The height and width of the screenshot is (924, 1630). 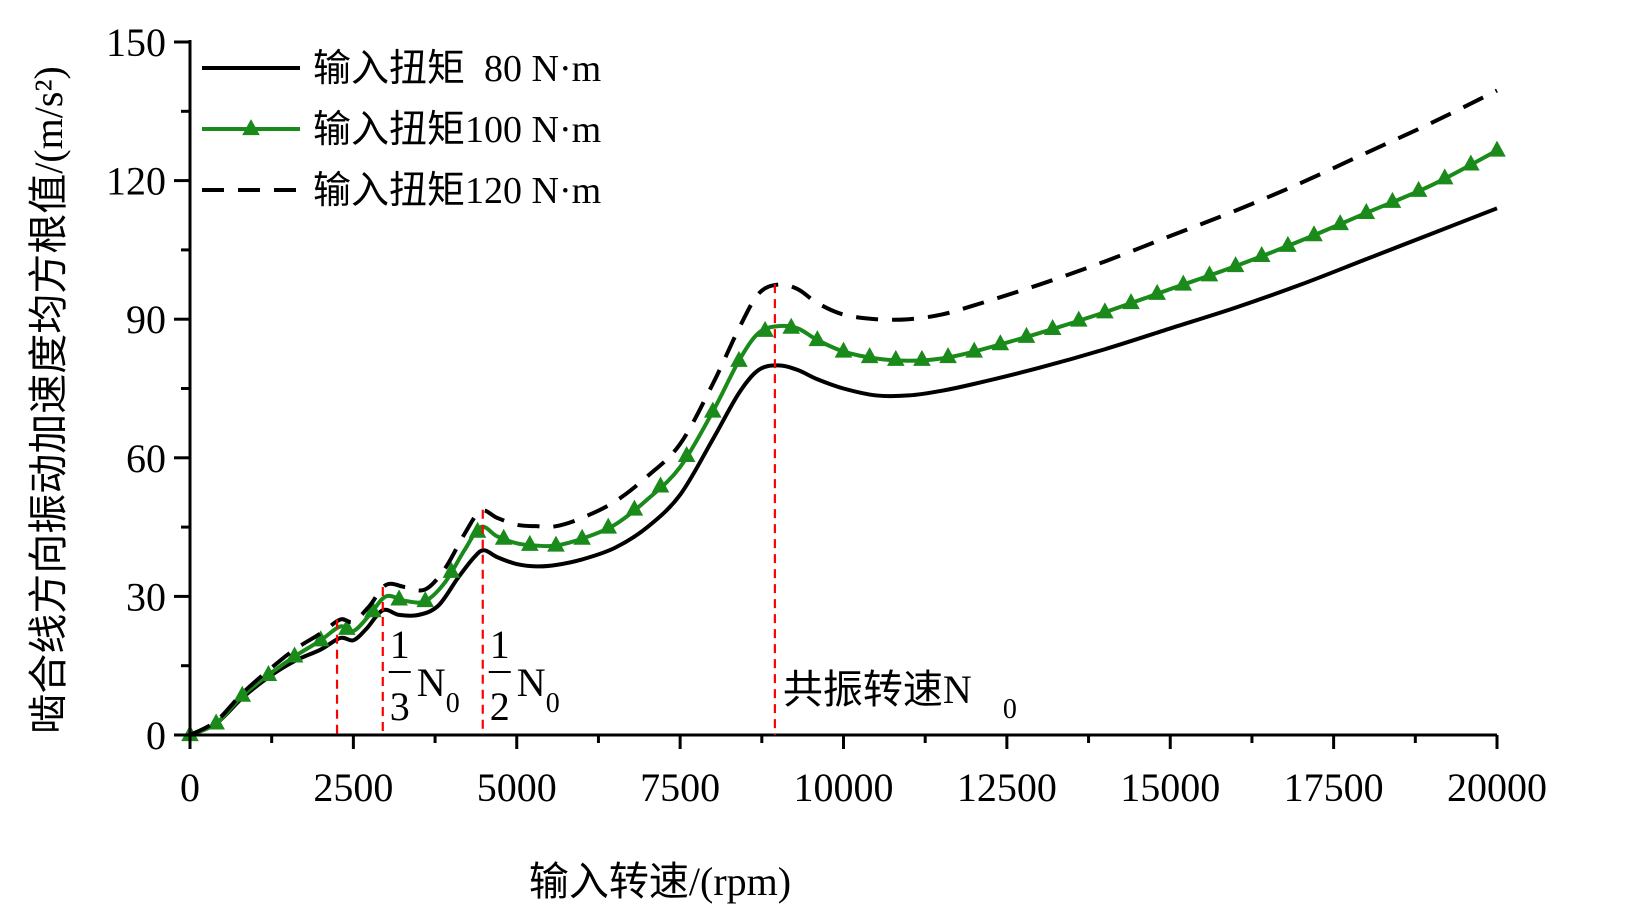 I want to click on marker-label: 共振转速N 0, so click(x=900, y=696).